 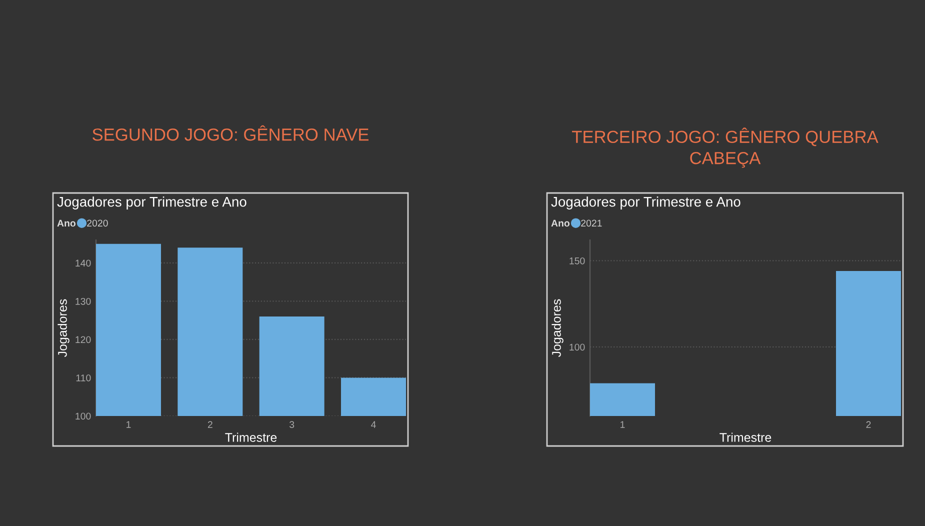 What do you see at coordinates (725, 148) in the screenshot?
I see `chart-title: TERCEIRO JOGO: GÊNERO QUEBRA CABEÇA` at bounding box center [725, 148].